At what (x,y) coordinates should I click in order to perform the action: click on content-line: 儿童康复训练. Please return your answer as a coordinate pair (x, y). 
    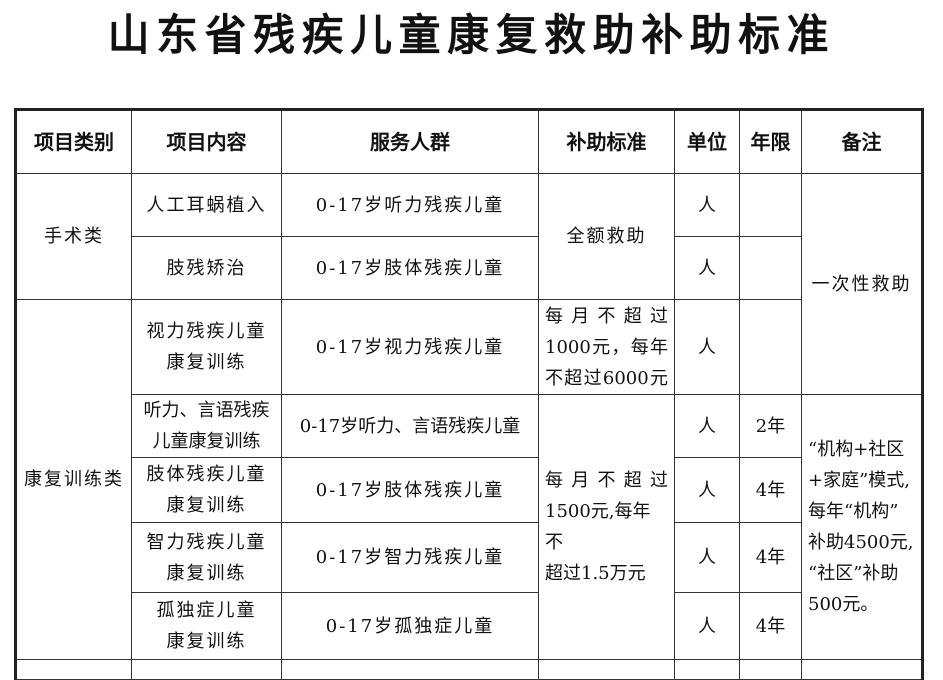
    Looking at the image, I should click on (206, 441).